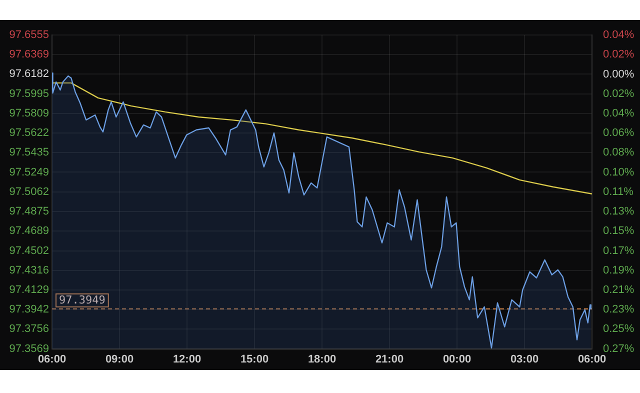 The image size is (640, 393). What do you see at coordinates (29, 35) in the screenshot?
I see `y-tick-label: 97.6555` at bounding box center [29, 35].